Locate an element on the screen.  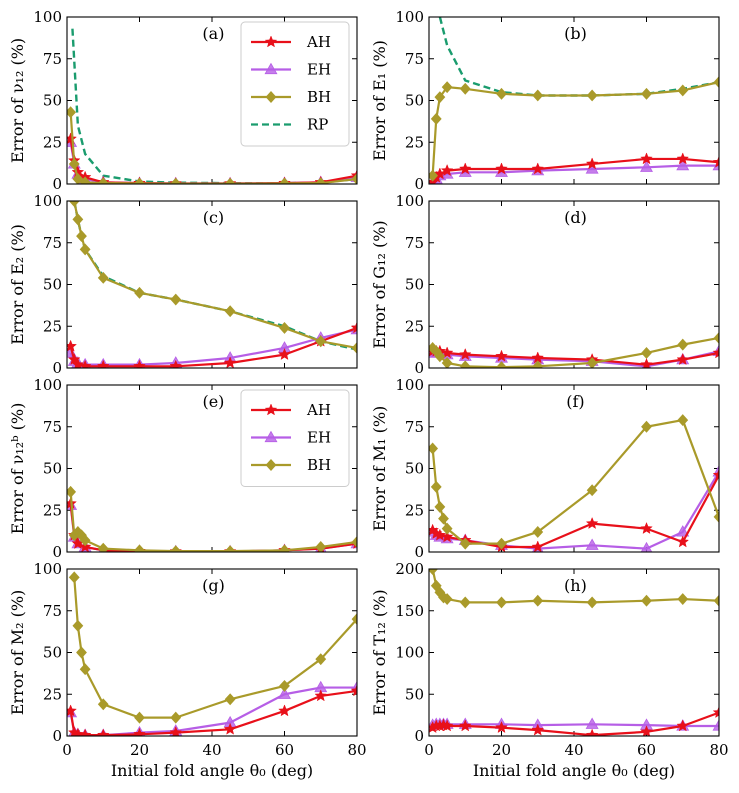
panel-label: (b) is located at coordinates (575, 33).